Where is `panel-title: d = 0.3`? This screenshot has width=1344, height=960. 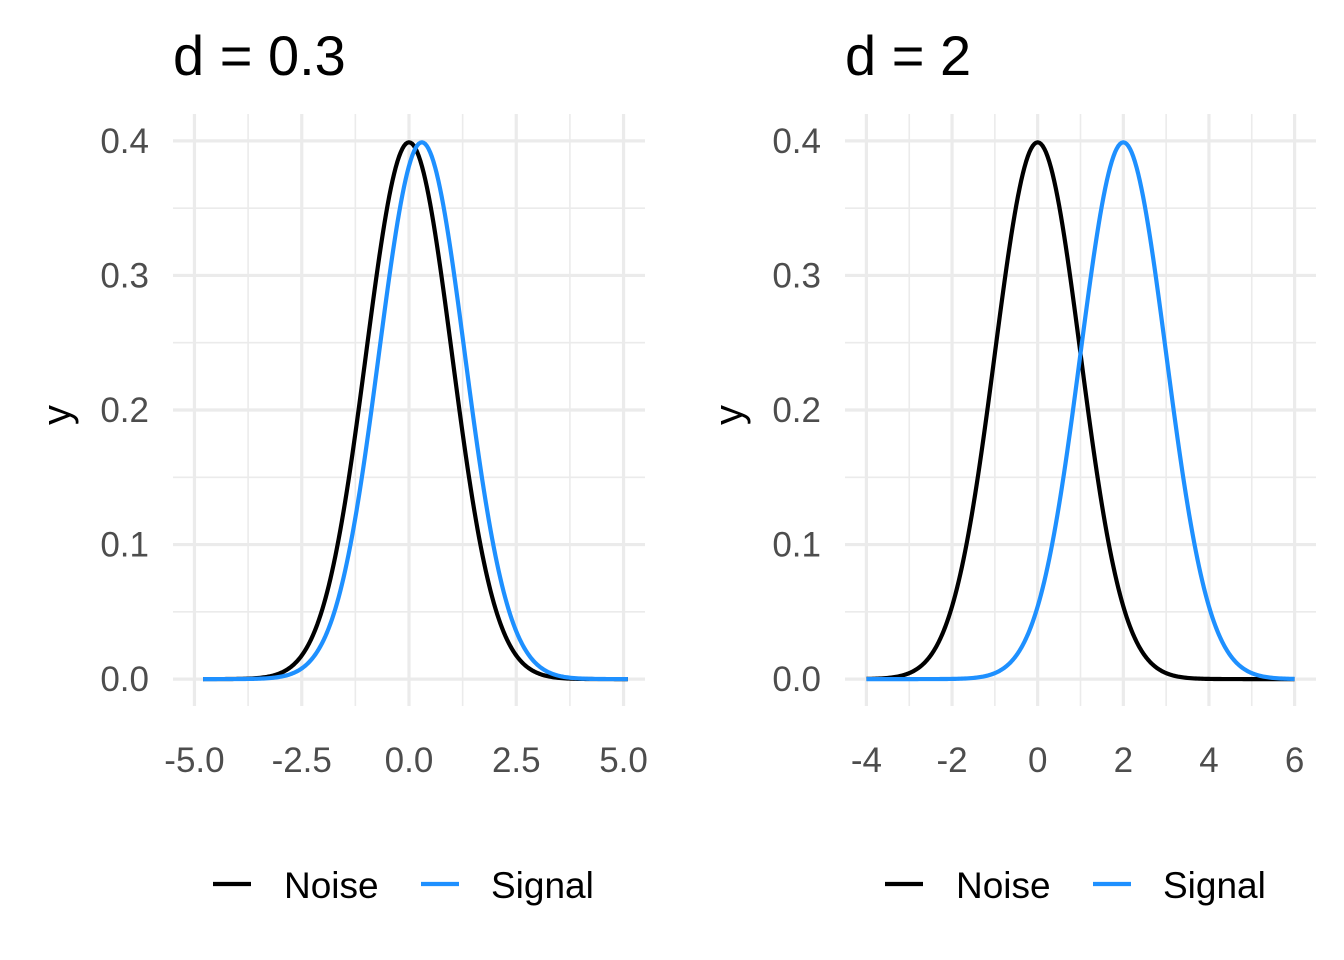 panel-title: d = 0.3 is located at coordinates (259, 55).